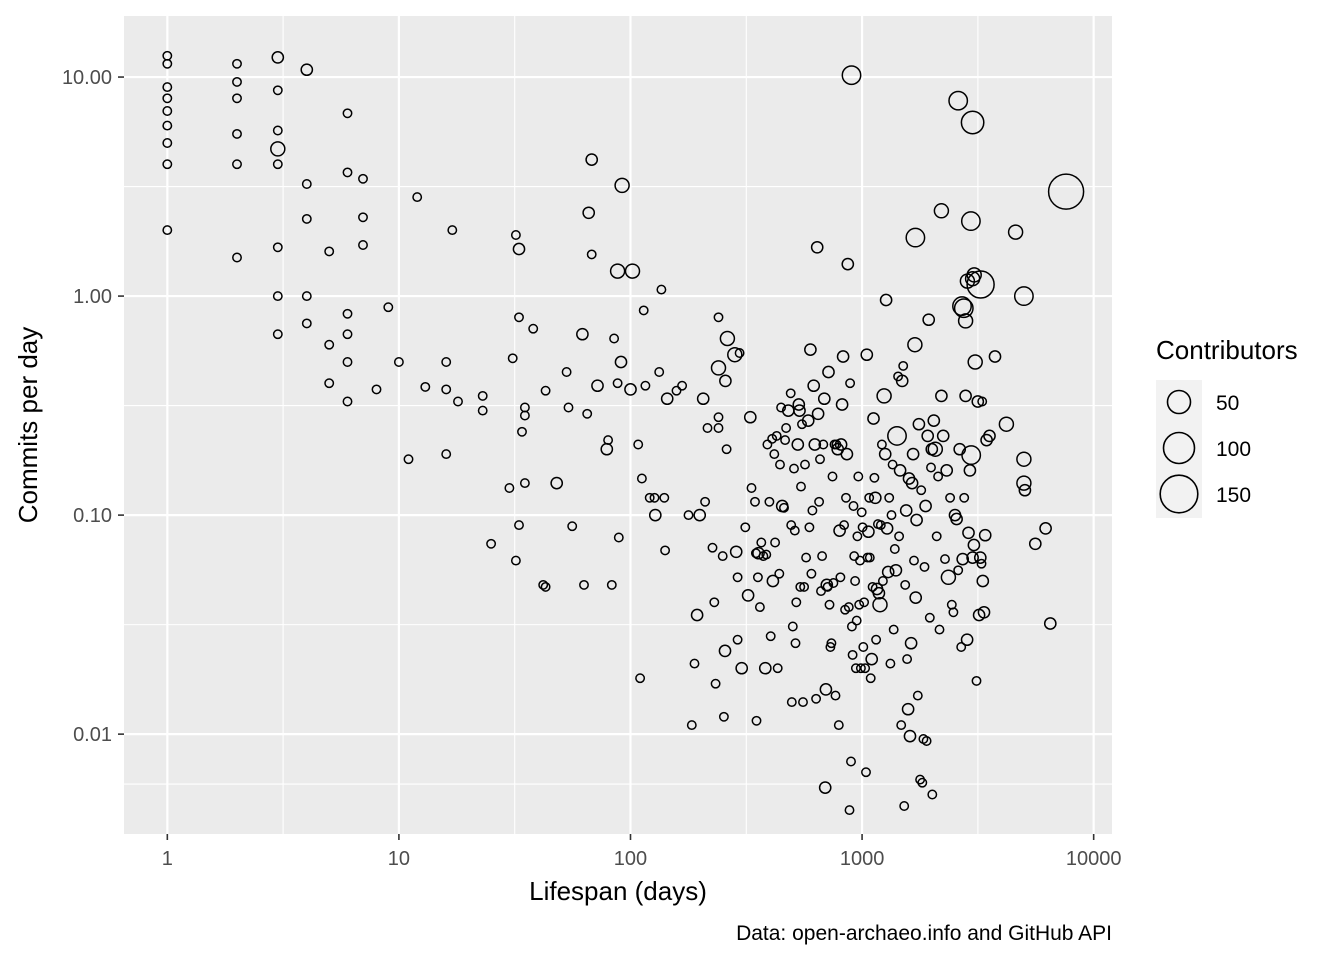  What do you see at coordinates (28, 425) in the screenshot?
I see `y-axis-title: Commits per day` at bounding box center [28, 425].